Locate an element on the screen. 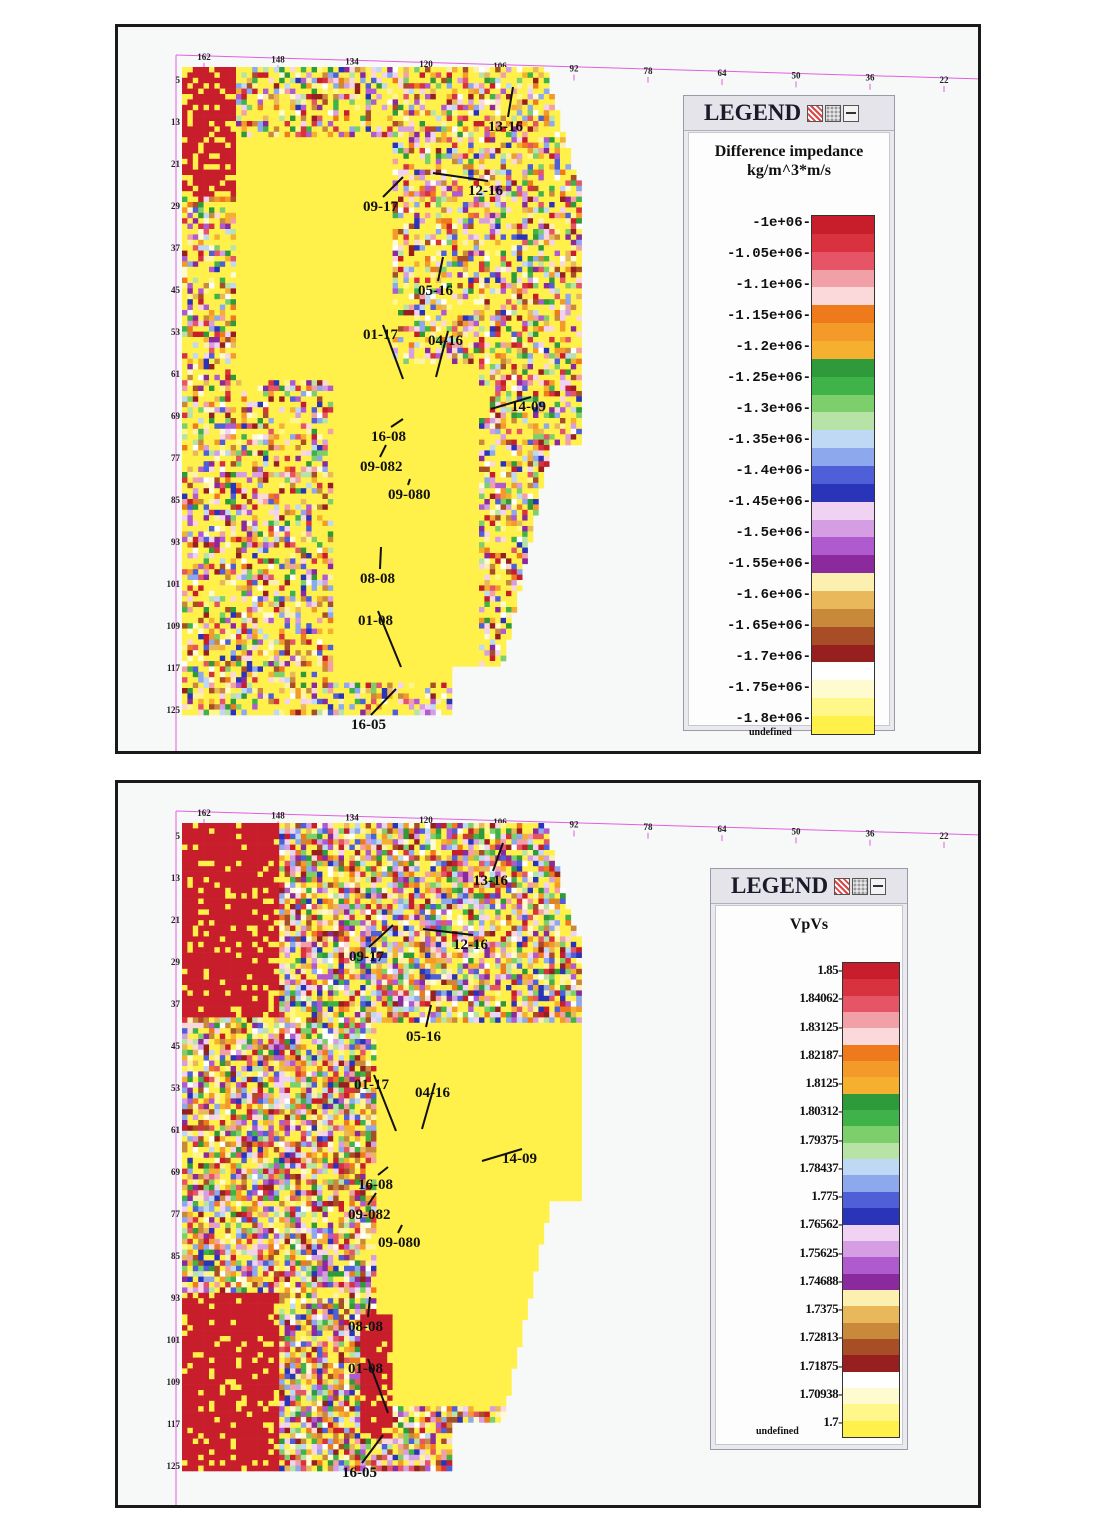 This screenshot has height=1536, width=1100. x-tick-label: 134 is located at coordinates (352, 62).